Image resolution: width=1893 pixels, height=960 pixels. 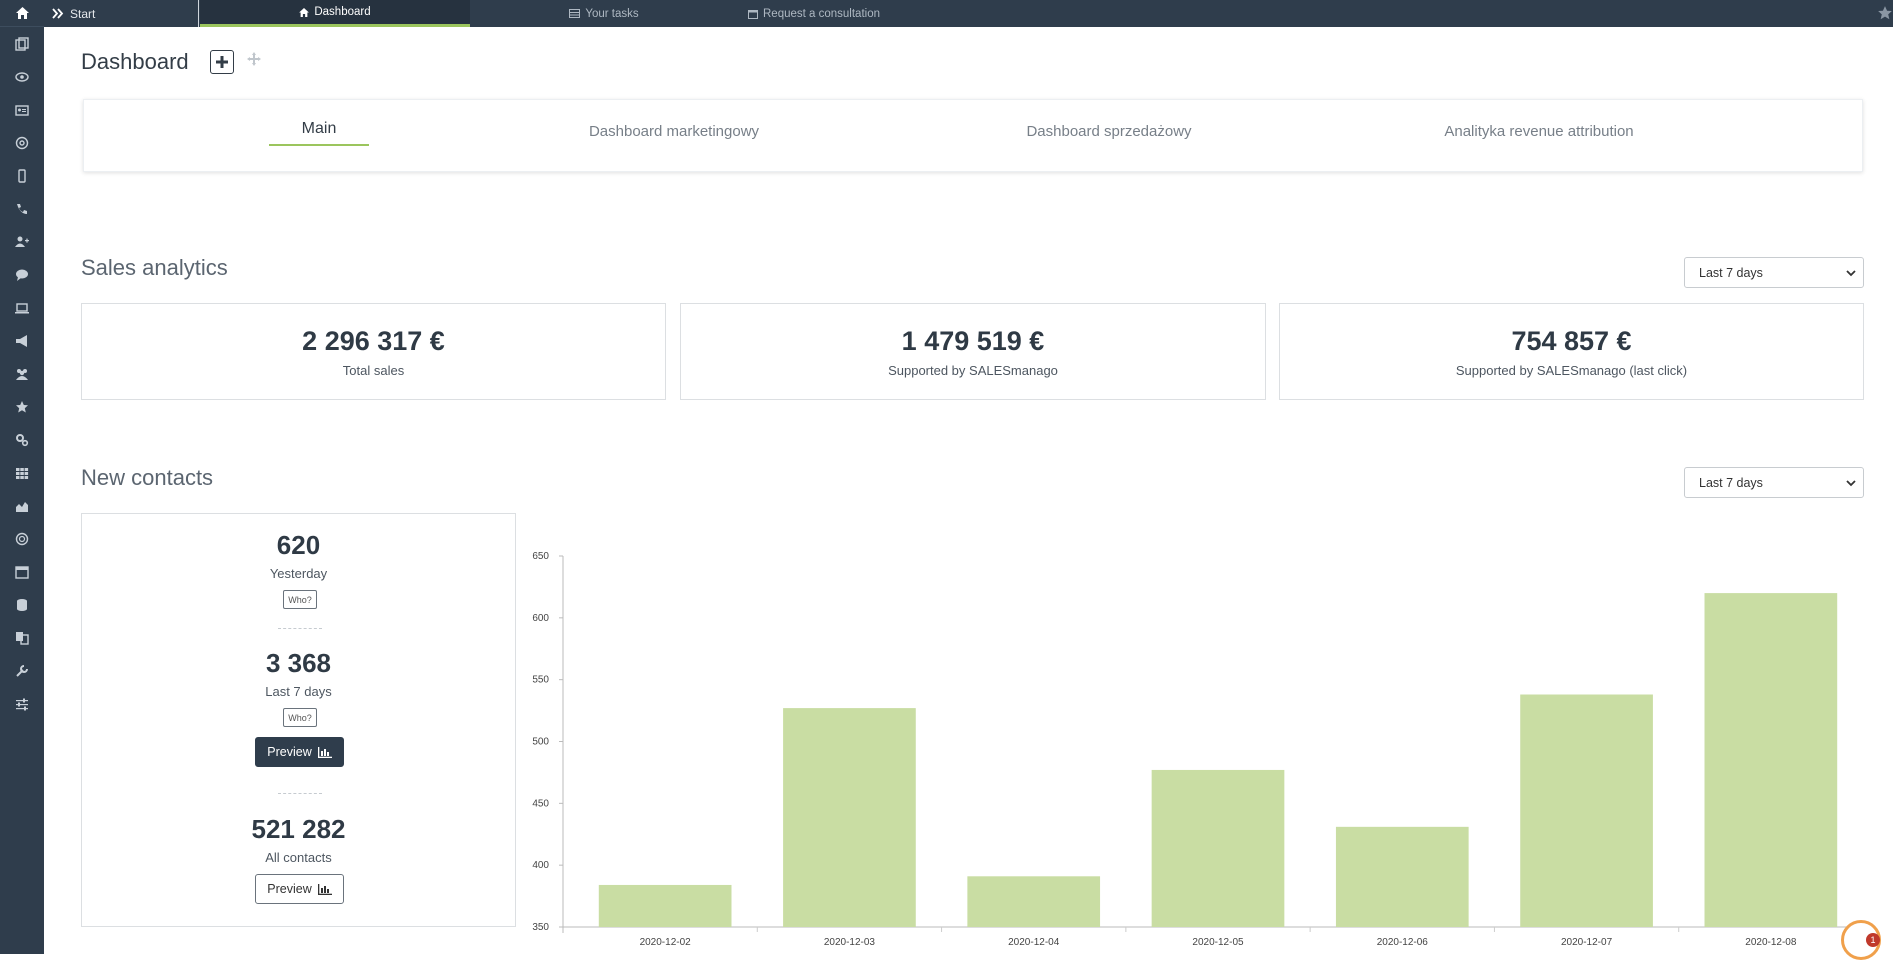 I want to click on tab-dashboard-marketingowy: Dashboard marketingowy, so click(x=674, y=131).